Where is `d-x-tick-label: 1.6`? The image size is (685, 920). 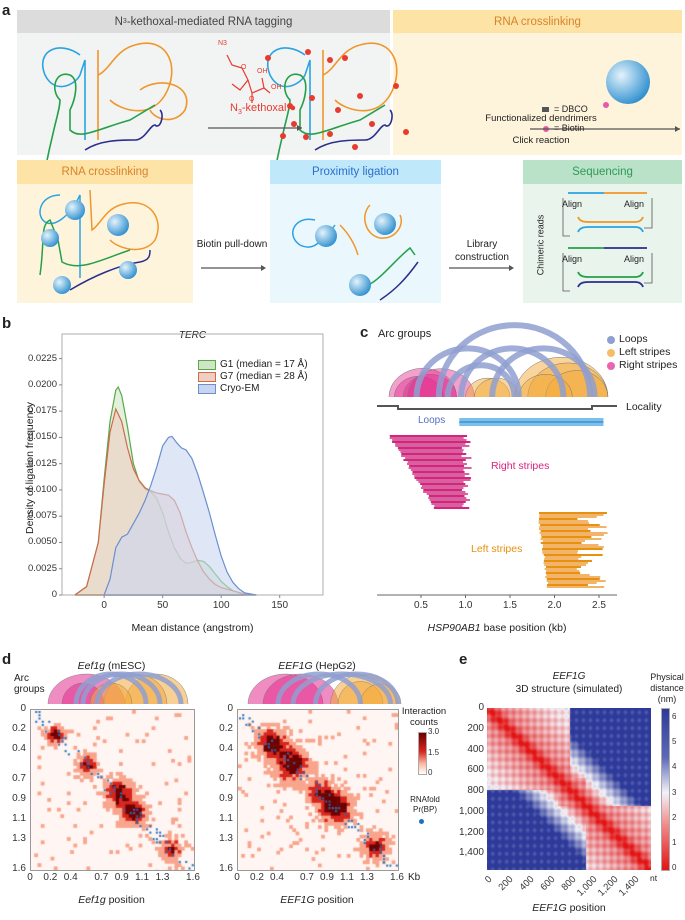
d-x-tick-label: 1.6 is located at coordinates (193, 877).